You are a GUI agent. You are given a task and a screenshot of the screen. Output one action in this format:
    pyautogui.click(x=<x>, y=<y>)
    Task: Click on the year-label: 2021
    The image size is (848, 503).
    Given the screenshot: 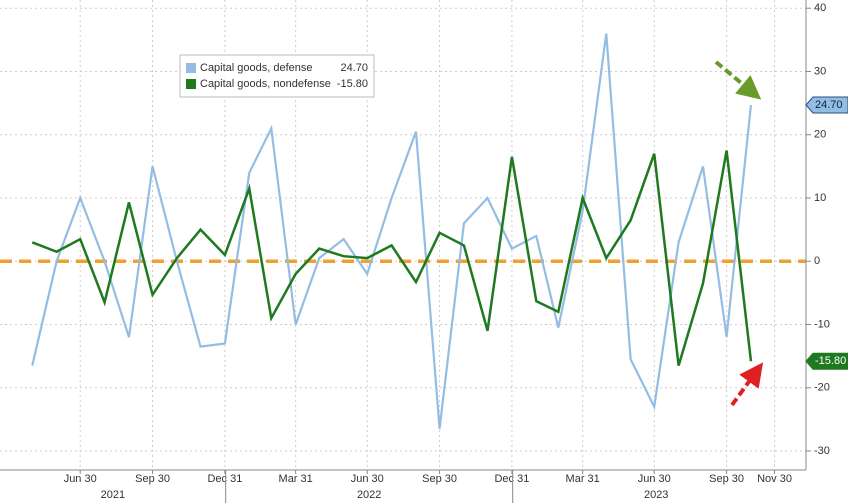 What is the action you would take?
    pyautogui.click(x=113, y=495)
    